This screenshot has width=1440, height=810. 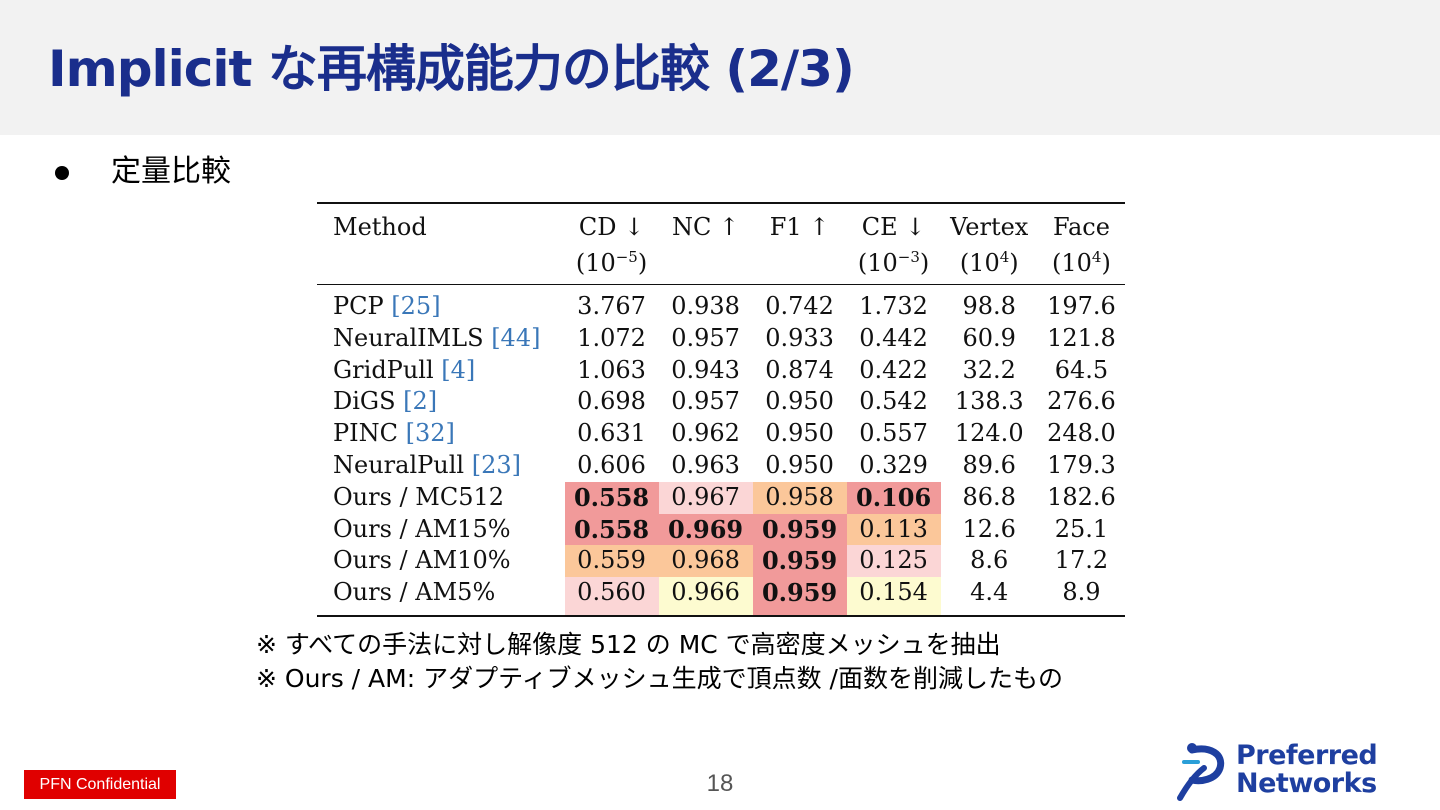 What do you see at coordinates (705, 369) in the screenshot?
I see `cell-nc: 0.943` at bounding box center [705, 369].